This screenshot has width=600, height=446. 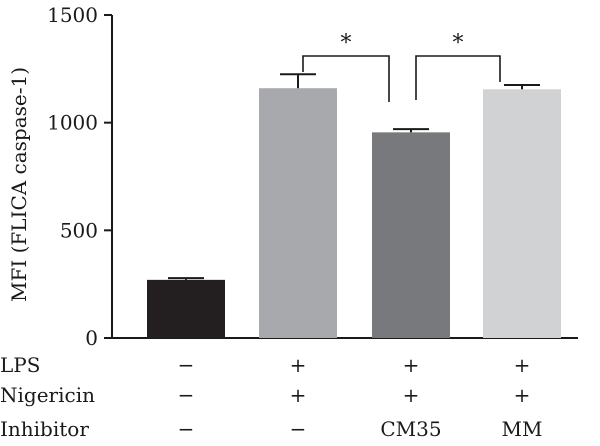 What do you see at coordinates (522, 429) in the screenshot?
I see `condition-value: MM` at bounding box center [522, 429].